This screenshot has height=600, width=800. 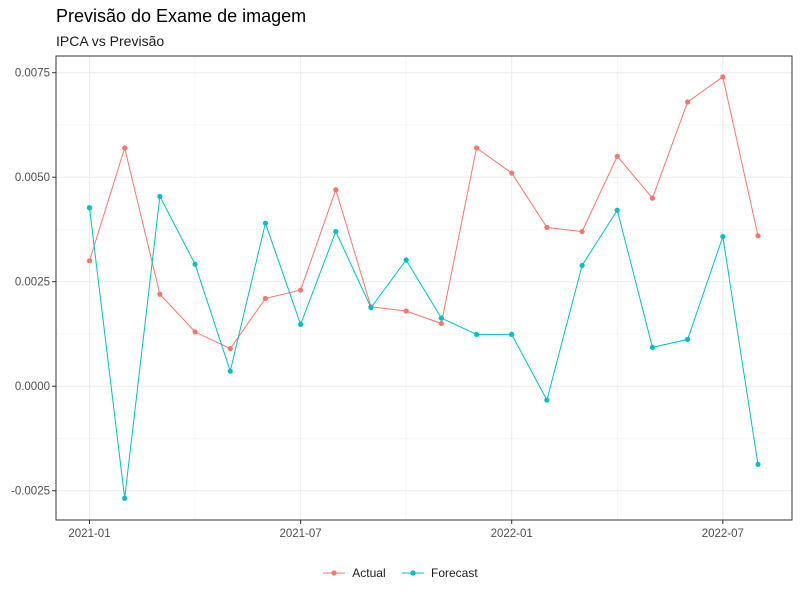 I want to click on legend-key-actual, so click(x=334, y=573).